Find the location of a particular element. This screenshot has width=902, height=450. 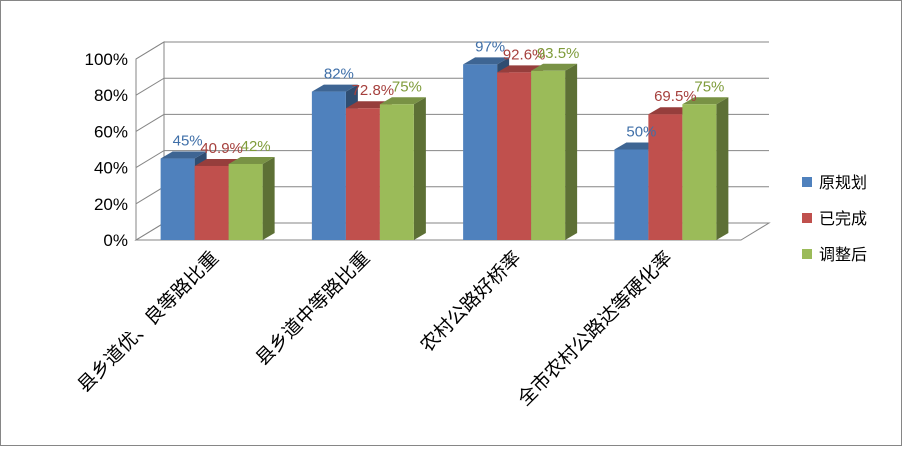

y-tick-label: 40% is located at coordinates (111, 168).